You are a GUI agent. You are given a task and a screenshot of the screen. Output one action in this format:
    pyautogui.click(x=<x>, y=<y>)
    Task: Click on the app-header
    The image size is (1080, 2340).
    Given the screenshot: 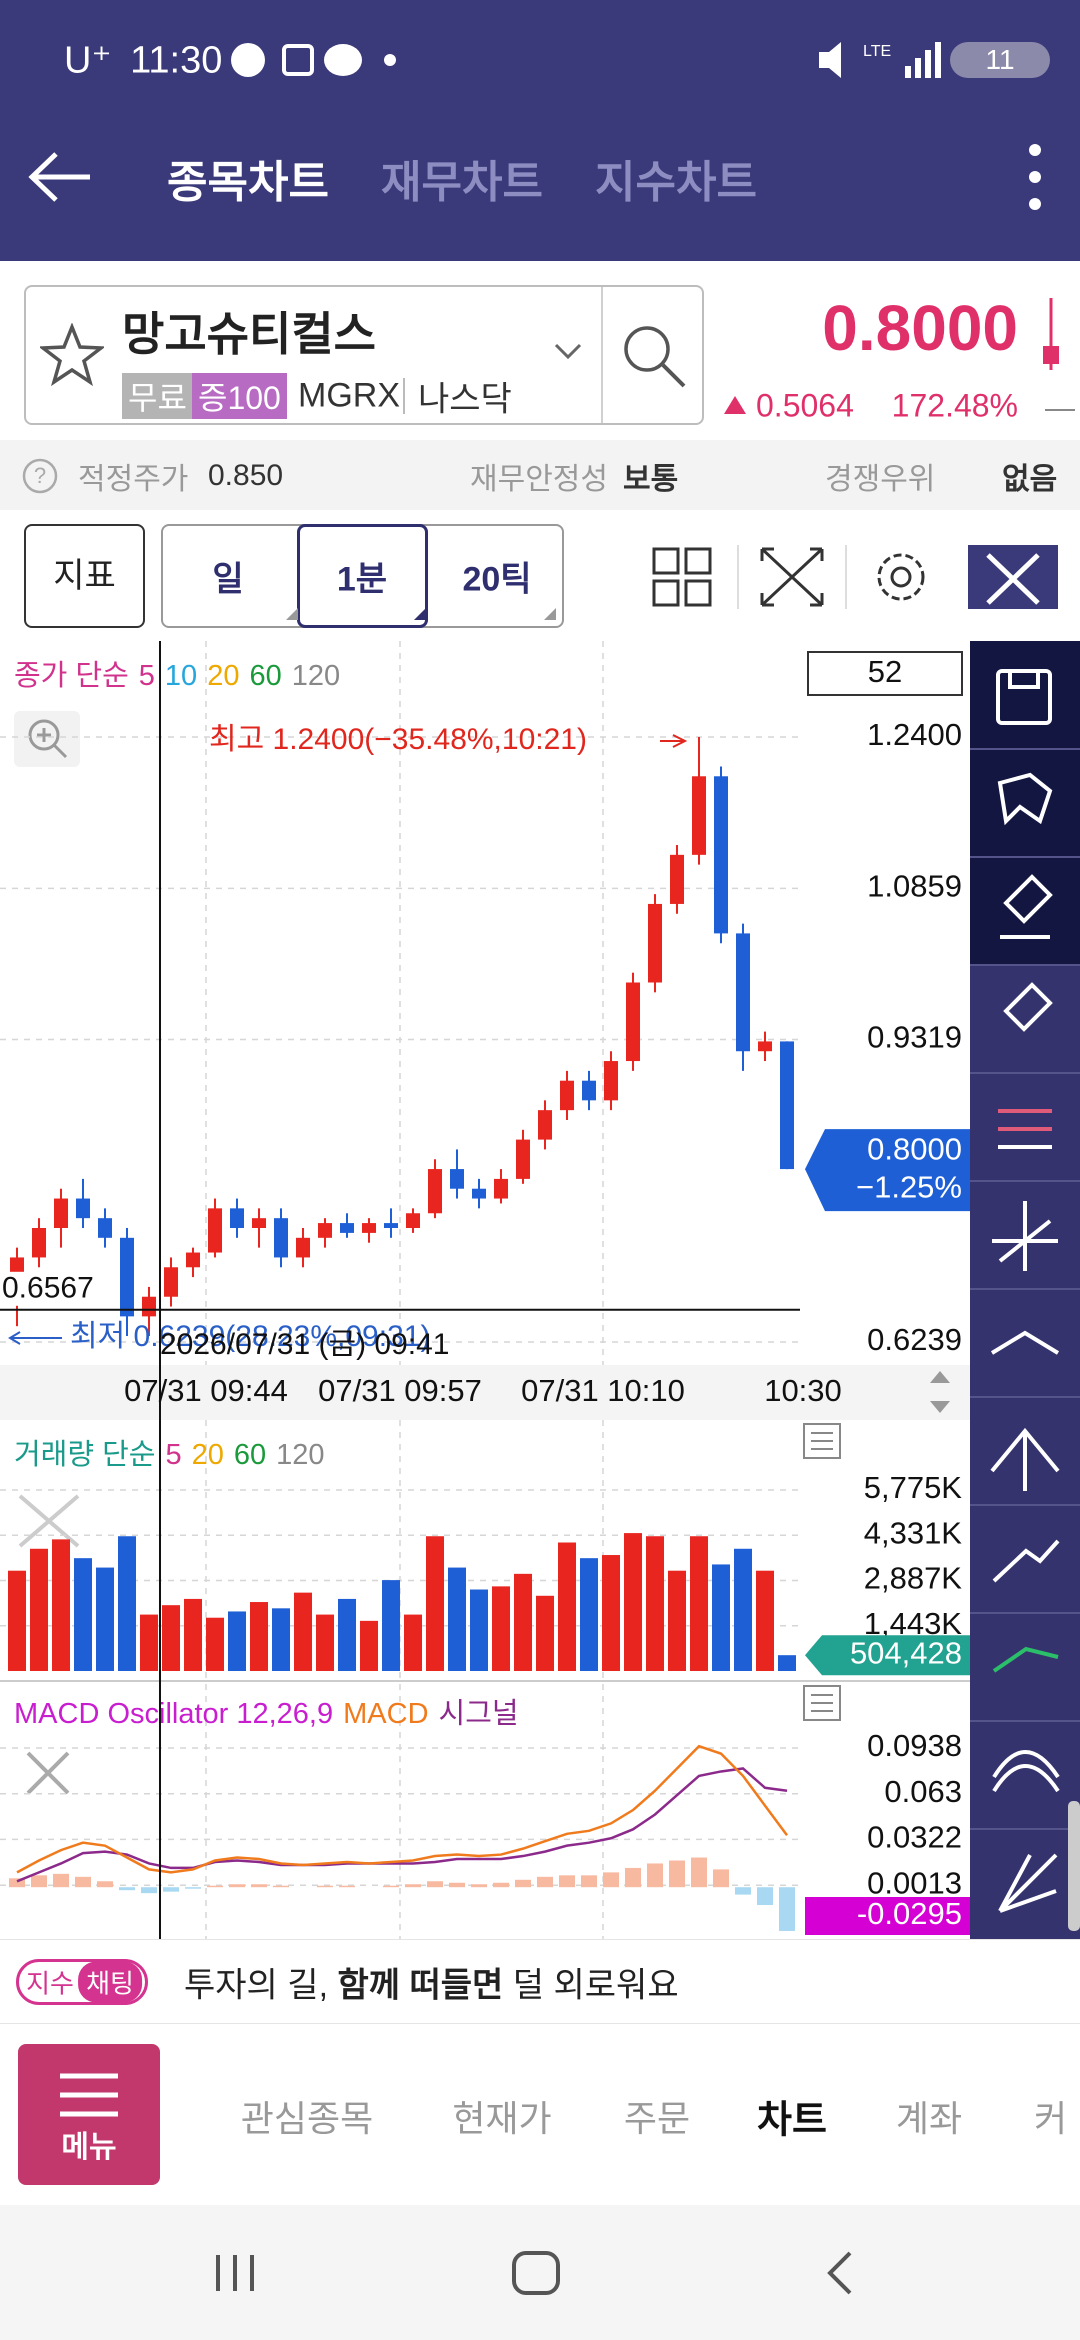 What is the action you would take?
    pyautogui.click(x=540, y=130)
    